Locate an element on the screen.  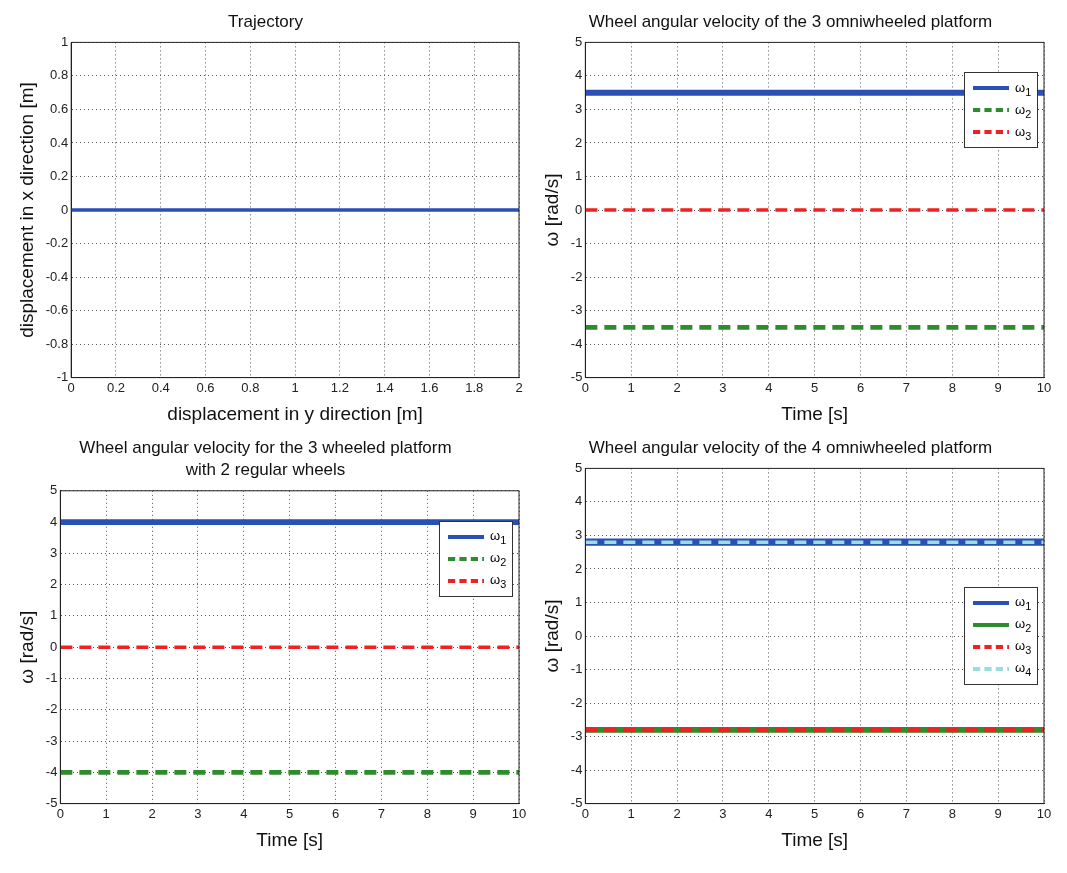
x-axis-title: displacement in y direction [m] is located at coordinates (295, 413).